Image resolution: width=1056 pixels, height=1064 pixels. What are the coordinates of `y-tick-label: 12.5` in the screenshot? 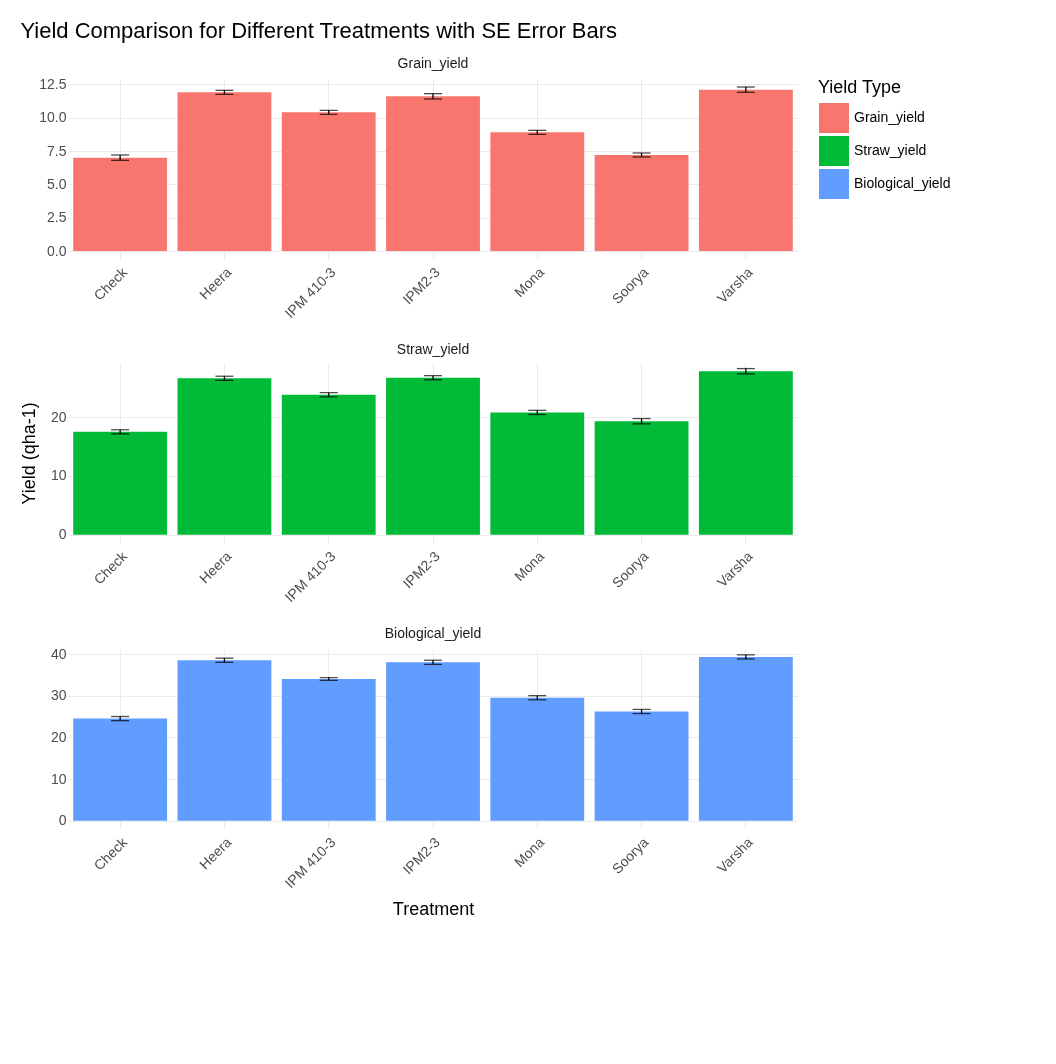 It's located at (53, 83).